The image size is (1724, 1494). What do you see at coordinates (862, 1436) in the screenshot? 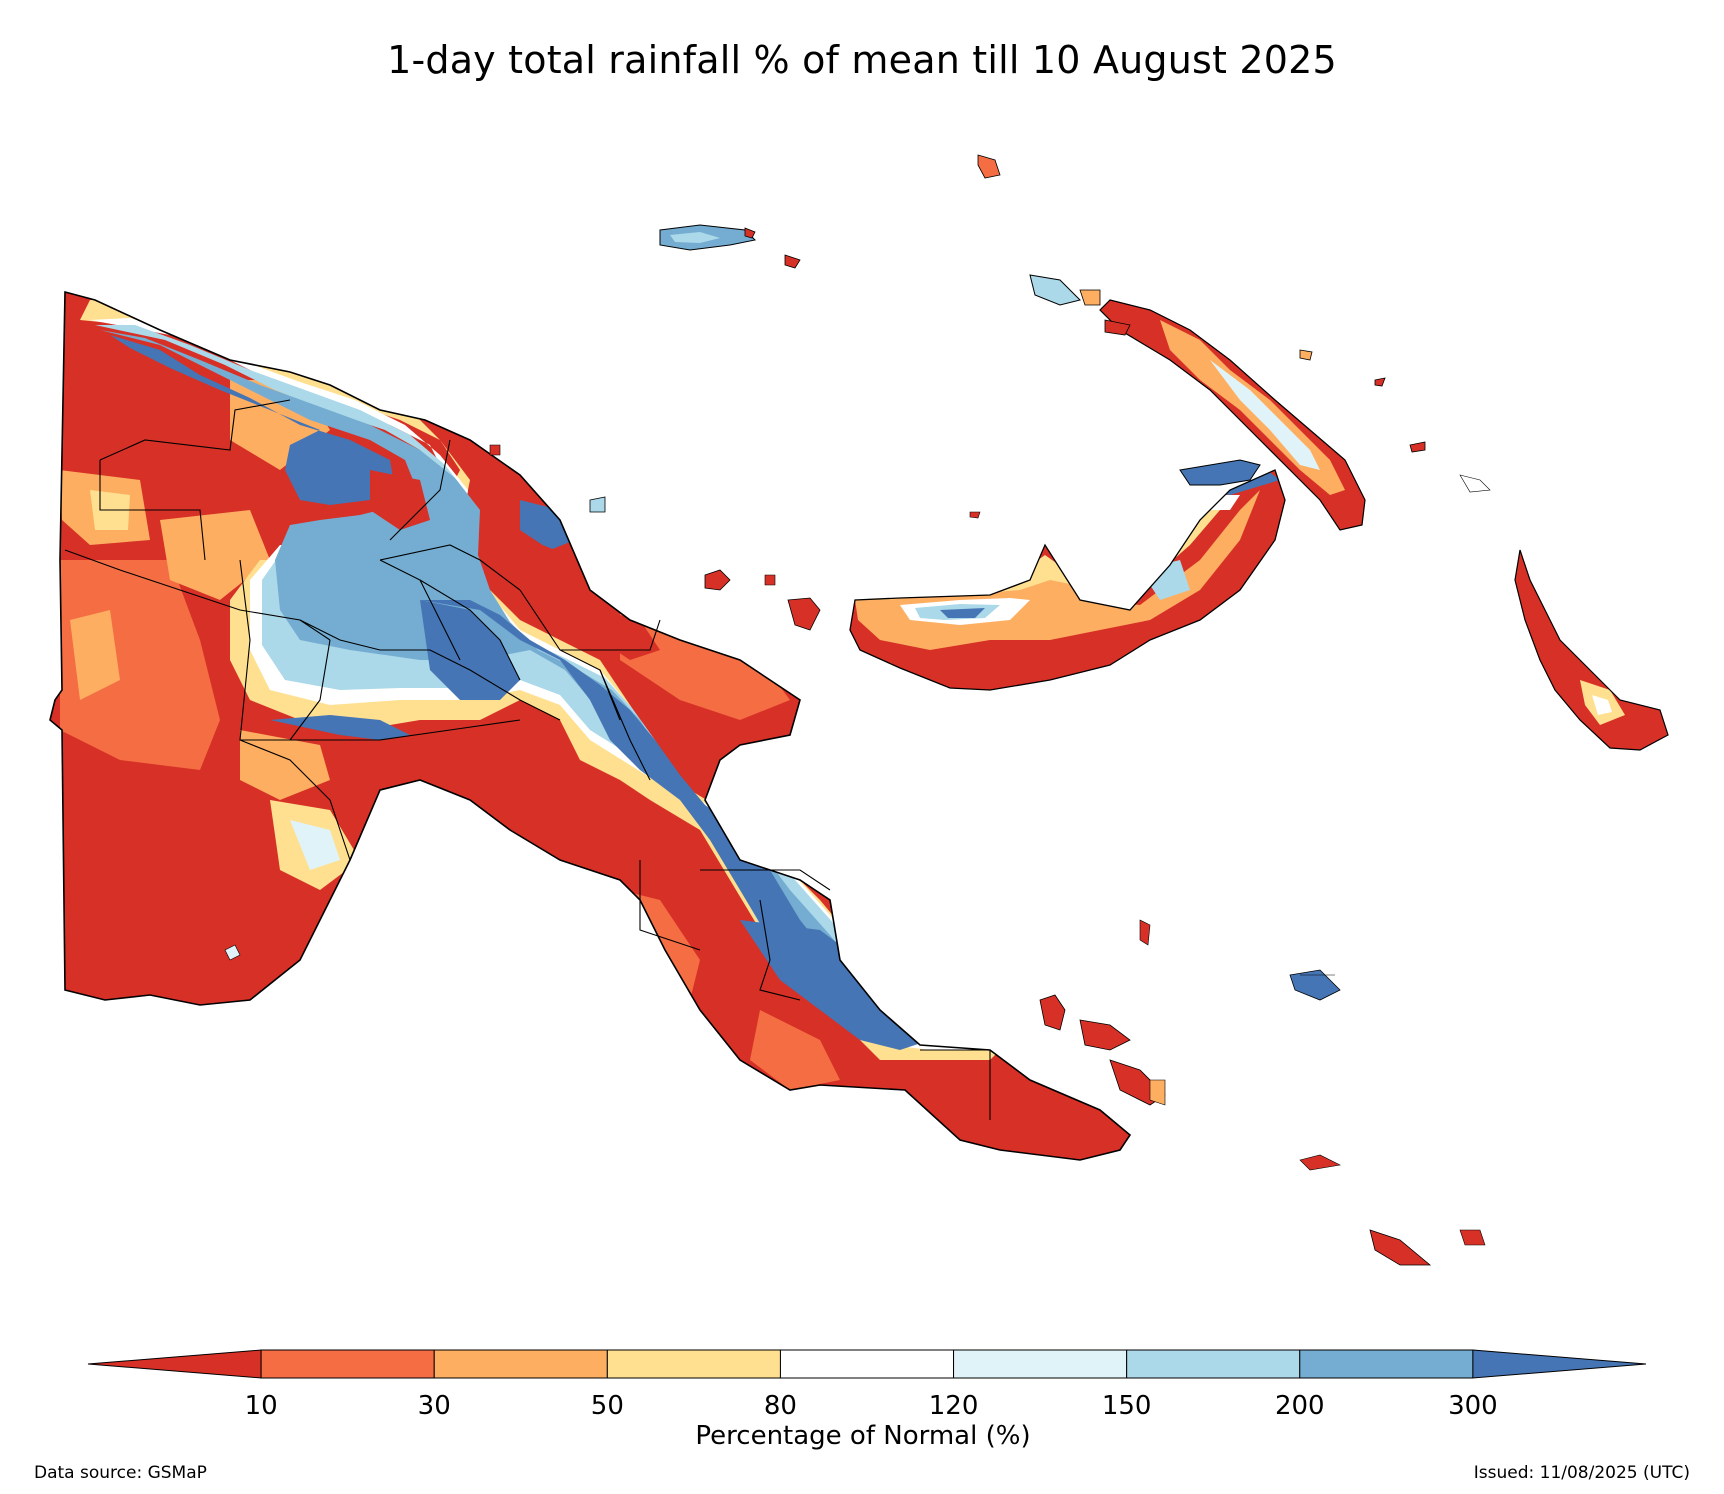
I see `legend-label: Percentage of Normal (%)` at bounding box center [862, 1436].